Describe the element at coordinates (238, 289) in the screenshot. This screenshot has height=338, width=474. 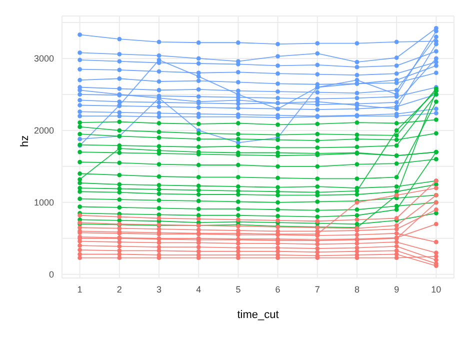
I see `x-tick-label: 5` at that location.